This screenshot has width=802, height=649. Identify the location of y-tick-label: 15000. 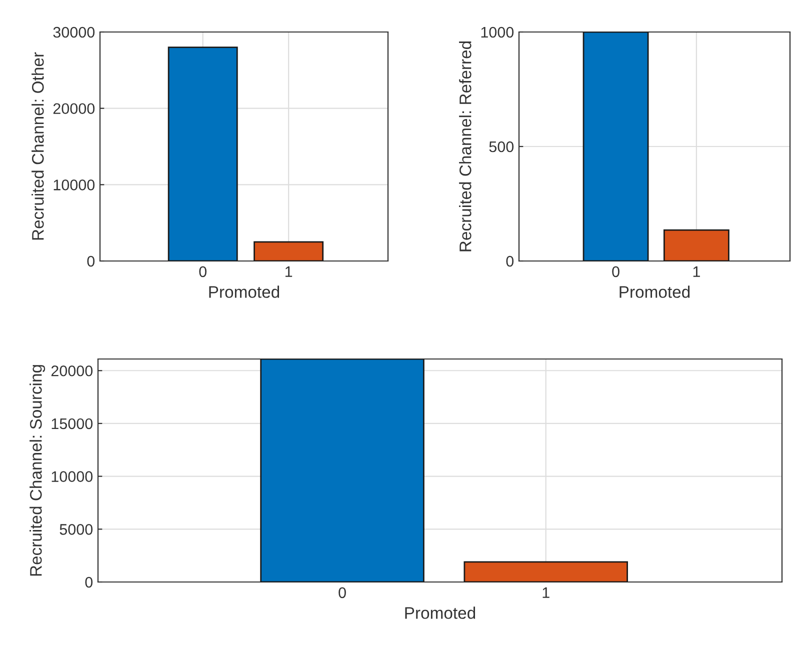
(72, 424).